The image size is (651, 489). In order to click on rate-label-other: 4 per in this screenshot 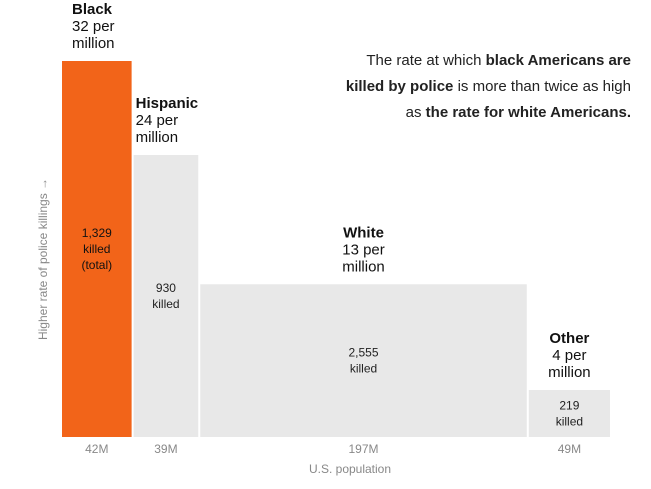, I will do `click(569, 355)`.